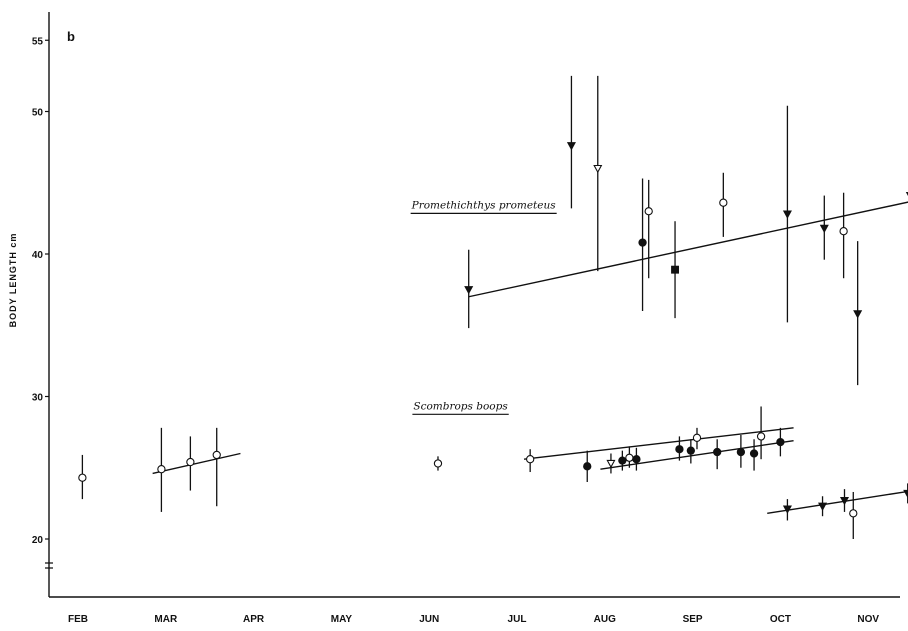  What do you see at coordinates (693, 619) in the screenshot?
I see `x-tick-label: SEP` at bounding box center [693, 619].